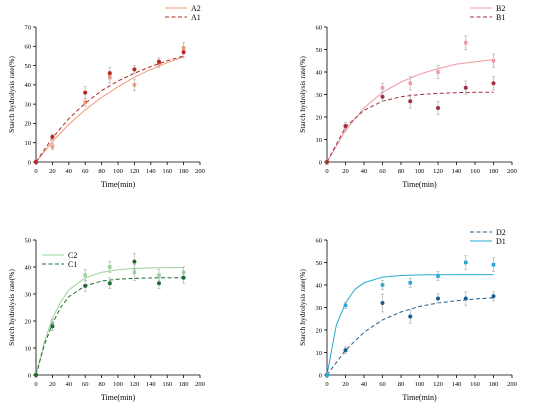 This screenshot has width=550, height=418. Describe the element at coordinates (500, 17) in the screenshot. I see `legend-label-b1: B1` at that location.